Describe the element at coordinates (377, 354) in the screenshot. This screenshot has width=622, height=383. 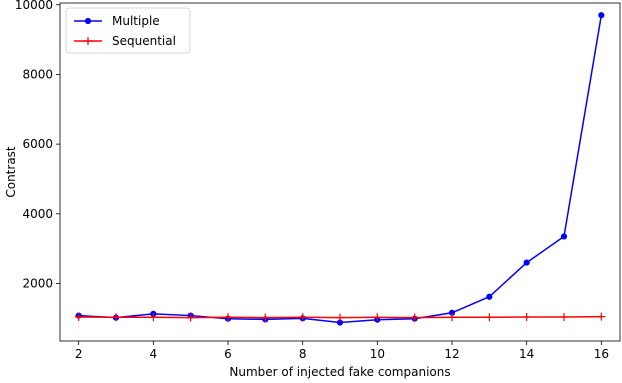
I see `x-tick-label: 10` at that location.